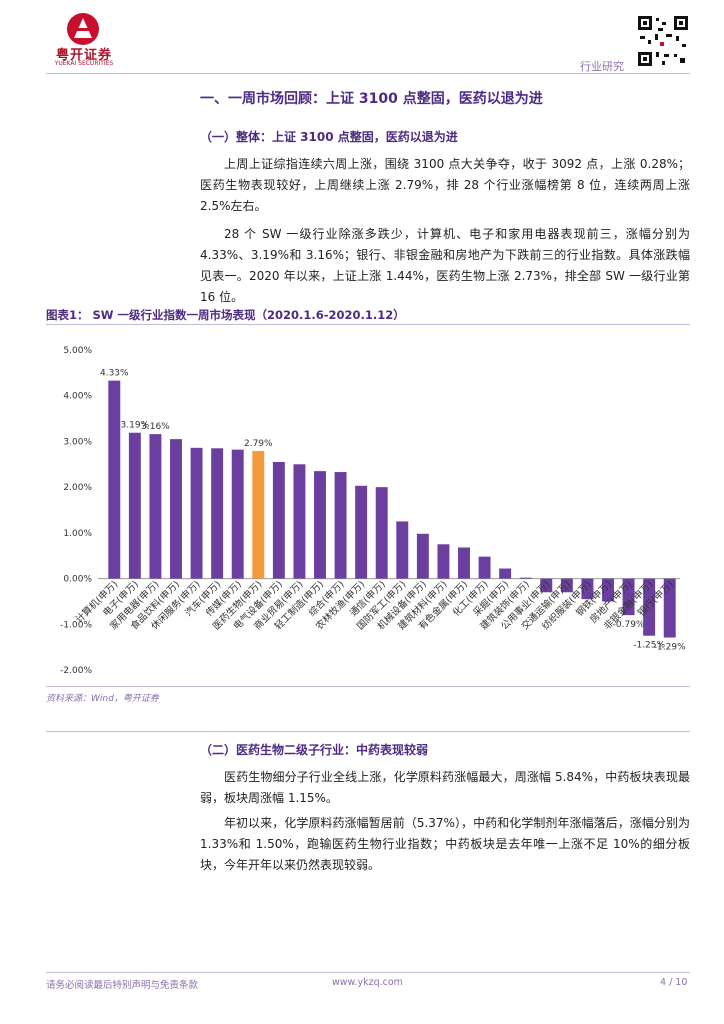  What do you see at coordinates (258, 444) in the screenshot?
I see `data-label: 2.79%` at bounding box center [258, 444].